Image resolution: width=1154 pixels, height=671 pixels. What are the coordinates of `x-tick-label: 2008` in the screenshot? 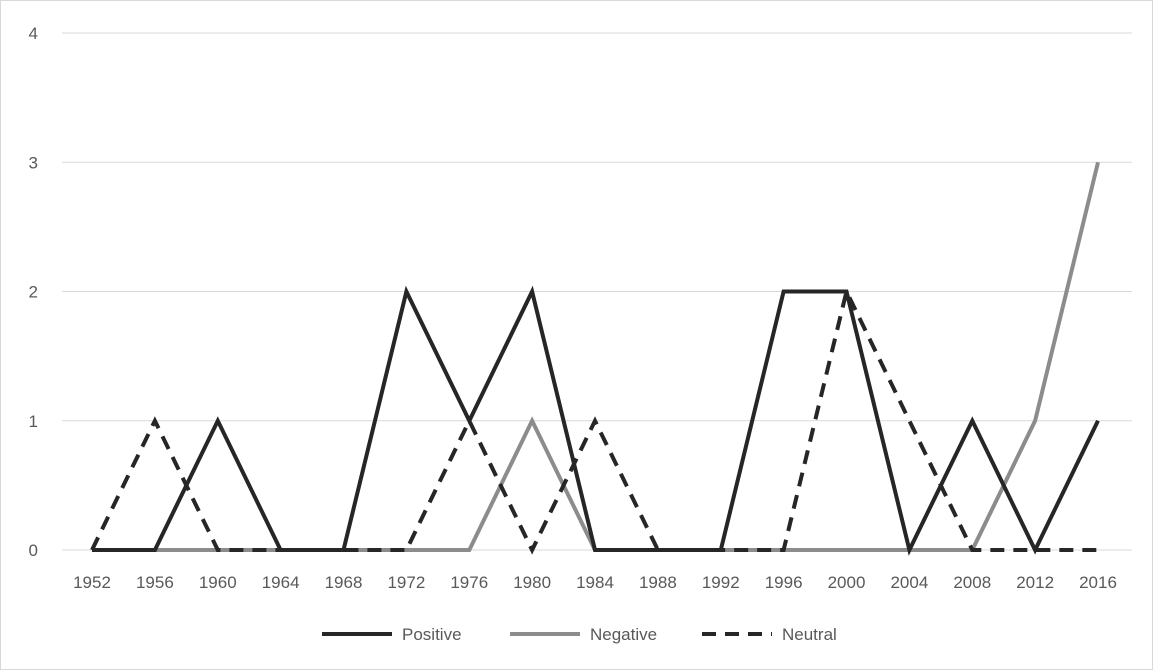 It's located at (972, 582).